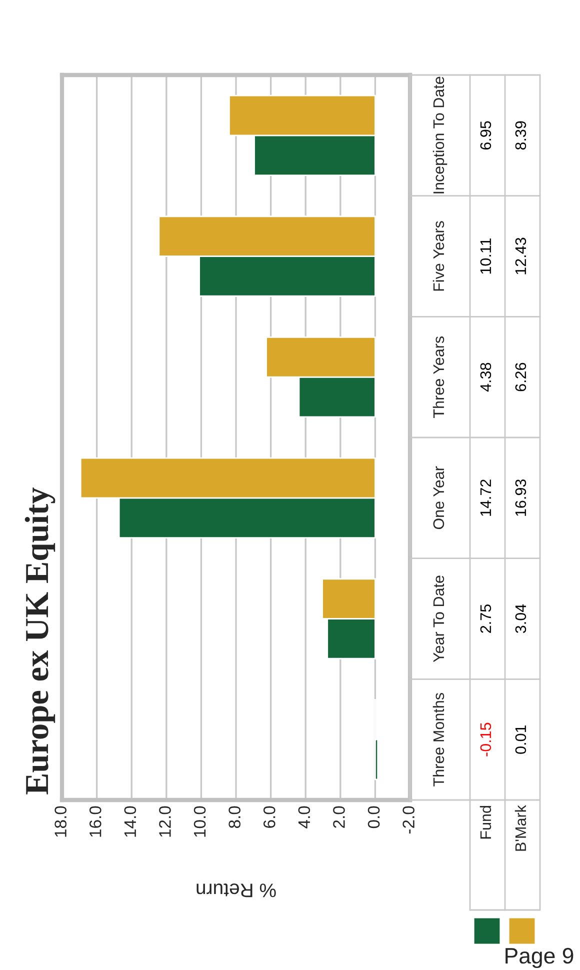 The width and height of the screenshot is (580, 970). Describe the element at coordinates (520, 827) in the screenshot. I see `text: B'Mark` at that location.